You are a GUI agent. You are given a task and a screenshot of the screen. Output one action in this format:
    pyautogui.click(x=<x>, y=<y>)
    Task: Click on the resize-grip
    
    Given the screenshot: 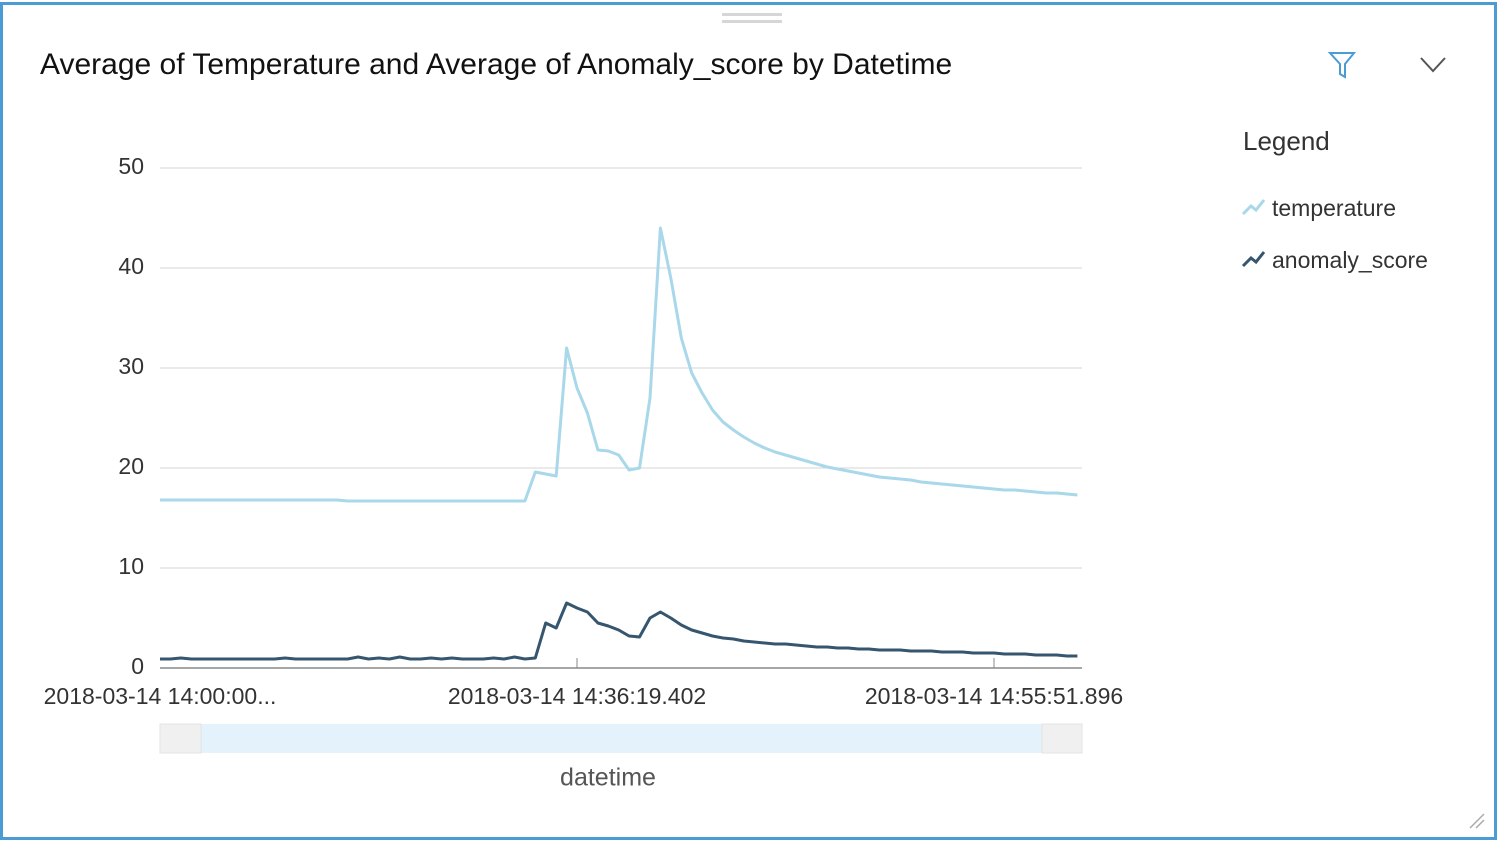 What is the action you would take?
    pyautogui.click(x=1477, y=821)
    